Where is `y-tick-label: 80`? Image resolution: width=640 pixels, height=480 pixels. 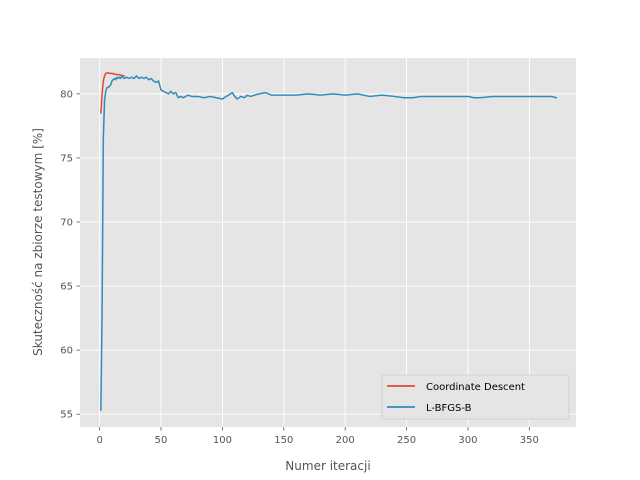
y-tick-label: 80 is located at coordinates (66, 94).